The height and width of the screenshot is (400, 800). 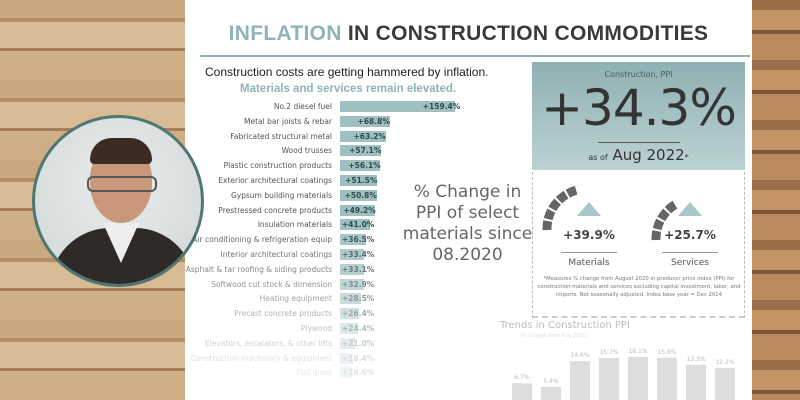 I want to click on bar-label: Heating equipment, so click(x=295, y=299).